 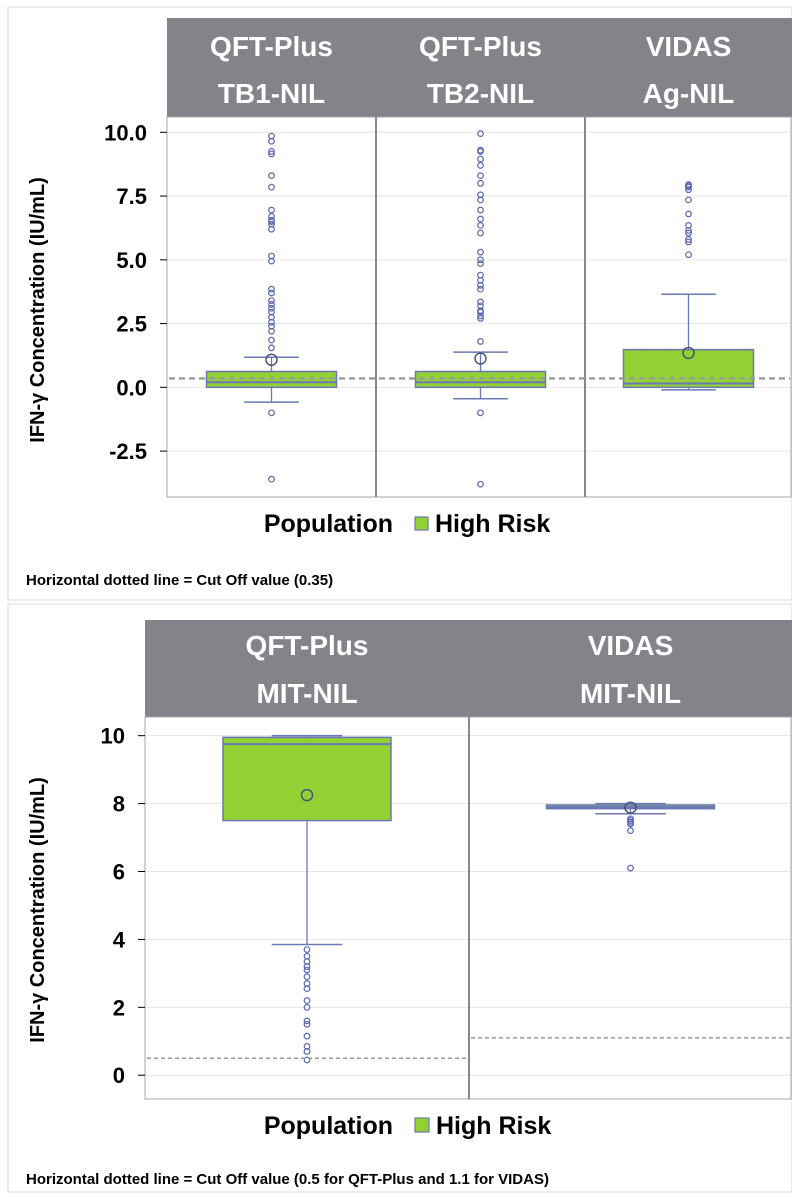 What do you see at coordinates (119, 871) in the screenshot?
I see `y-tick-label: 6` at bounding box center [119, 871].